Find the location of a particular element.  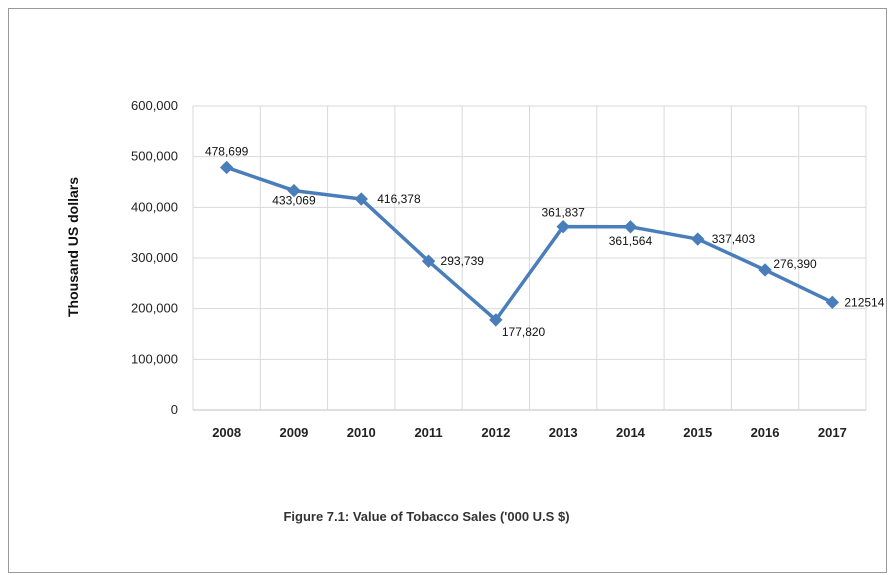

x-tick-label: 2014 is located at coordinates (631, 432).